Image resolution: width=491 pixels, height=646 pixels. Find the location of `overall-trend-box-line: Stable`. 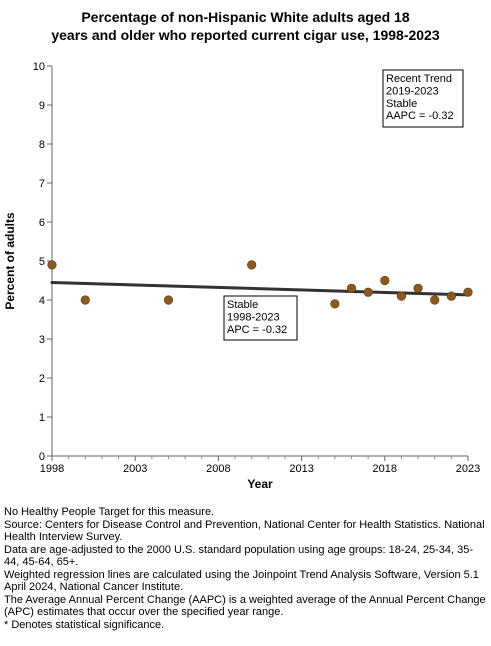

overall-trend-box-line: Stable is located at coordinates (242, 305).